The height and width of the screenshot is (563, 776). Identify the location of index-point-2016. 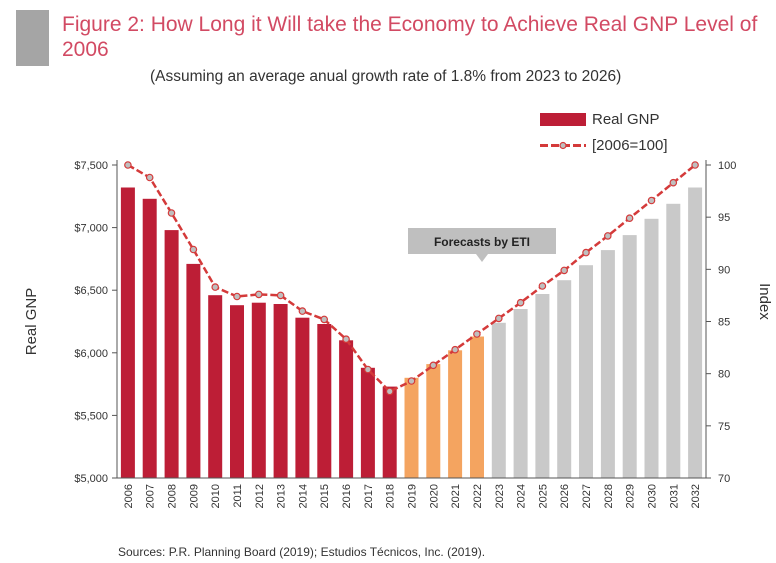
(346, 339).